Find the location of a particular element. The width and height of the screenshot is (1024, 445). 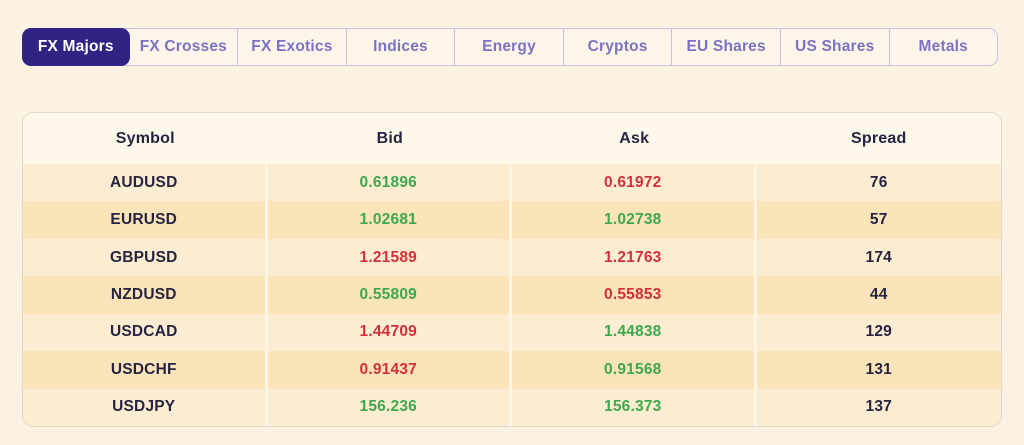

tab-metals: Metals is located at coordinates (943, 47).